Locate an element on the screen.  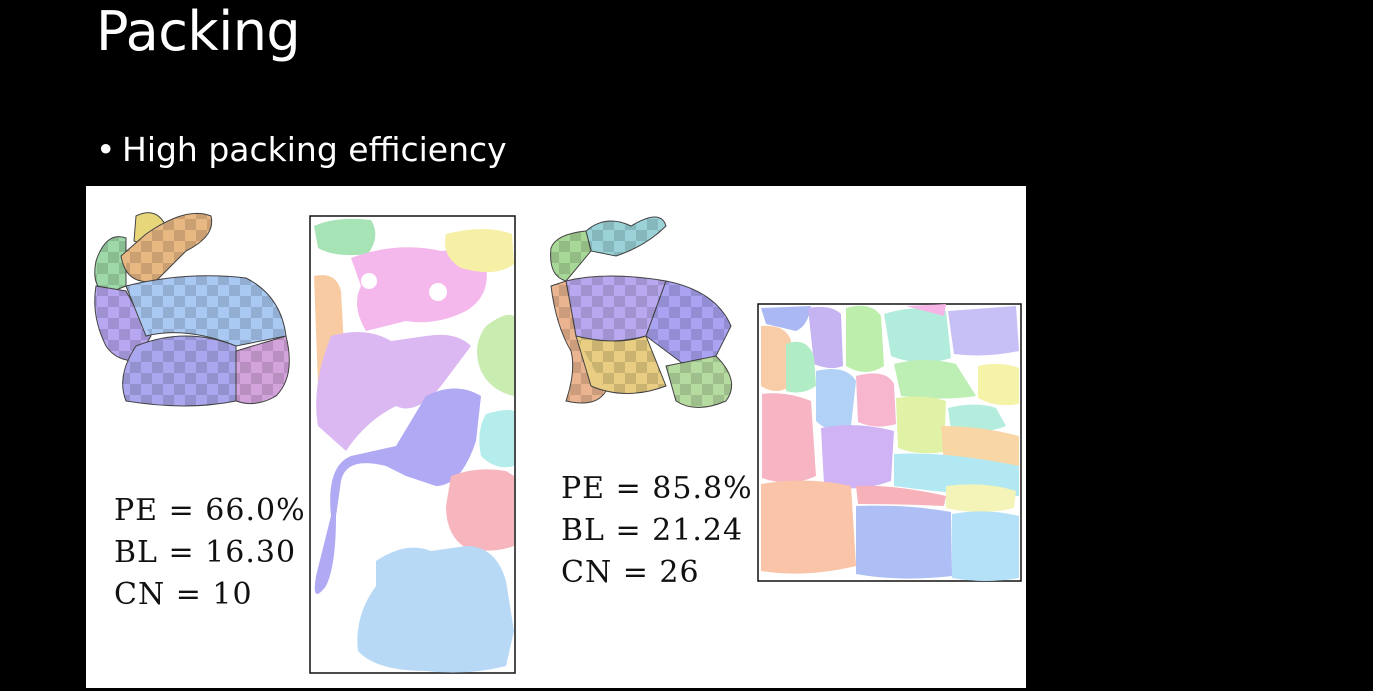
right-bunny-model is located at coordinates (641, 312).